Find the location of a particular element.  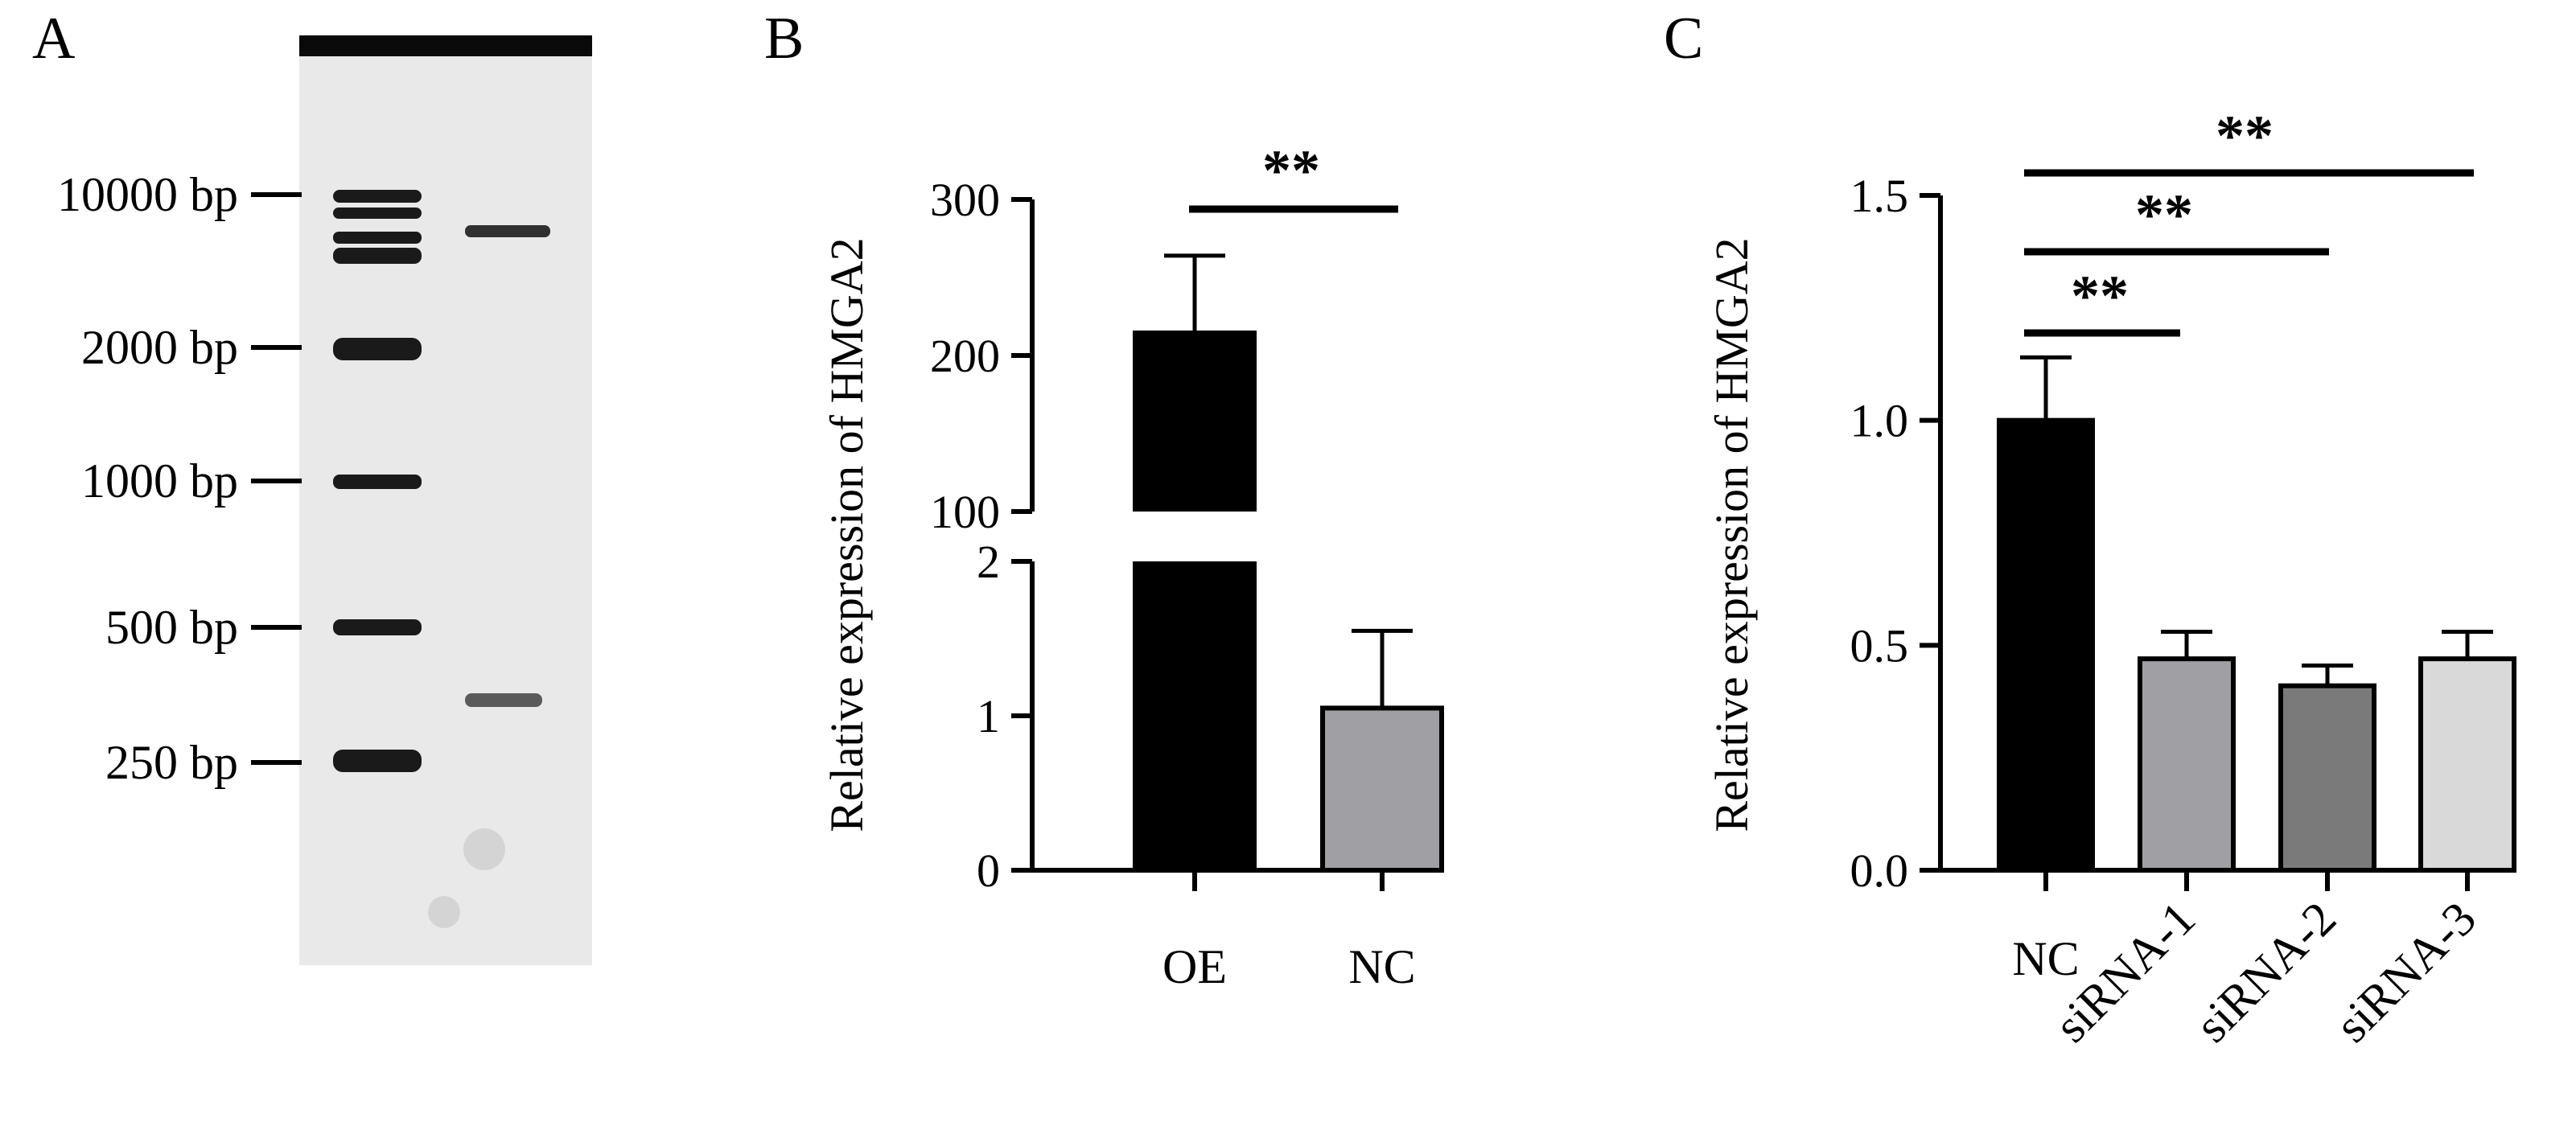

ladder-lane is located at coordinates (377, 481).